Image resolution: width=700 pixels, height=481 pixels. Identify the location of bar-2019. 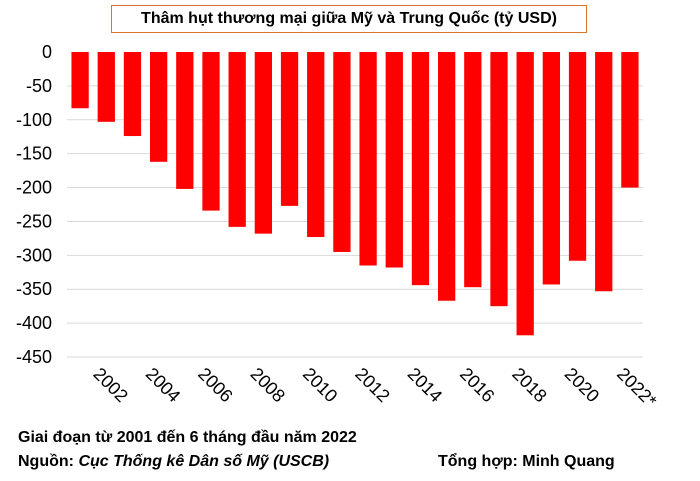
(551, 168).